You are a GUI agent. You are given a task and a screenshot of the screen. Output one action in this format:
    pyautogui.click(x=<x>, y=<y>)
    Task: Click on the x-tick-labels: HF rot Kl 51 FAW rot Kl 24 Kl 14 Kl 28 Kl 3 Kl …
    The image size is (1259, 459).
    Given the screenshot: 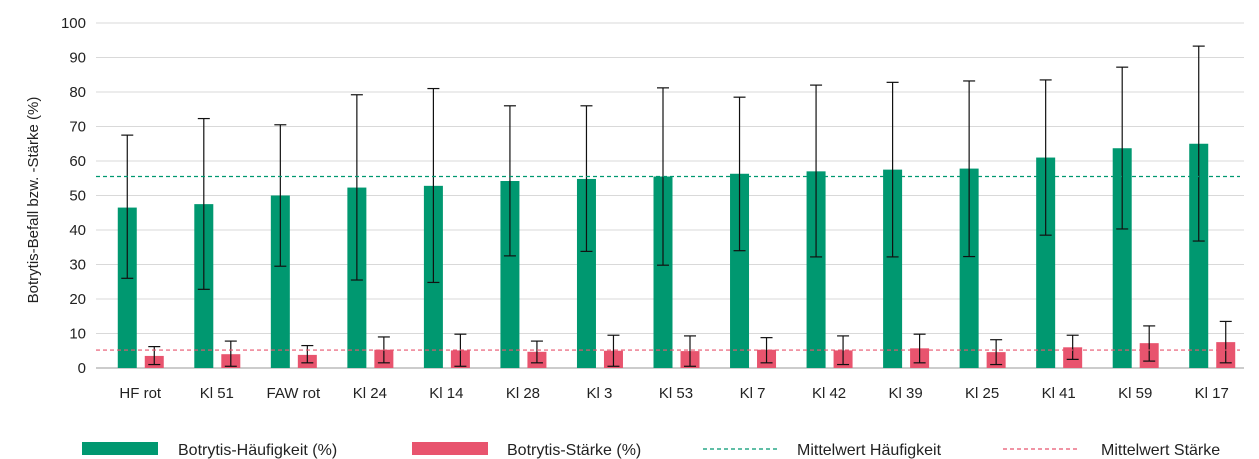 What is the action you would take?
    pyautogui.click(x=673, y=393)
    